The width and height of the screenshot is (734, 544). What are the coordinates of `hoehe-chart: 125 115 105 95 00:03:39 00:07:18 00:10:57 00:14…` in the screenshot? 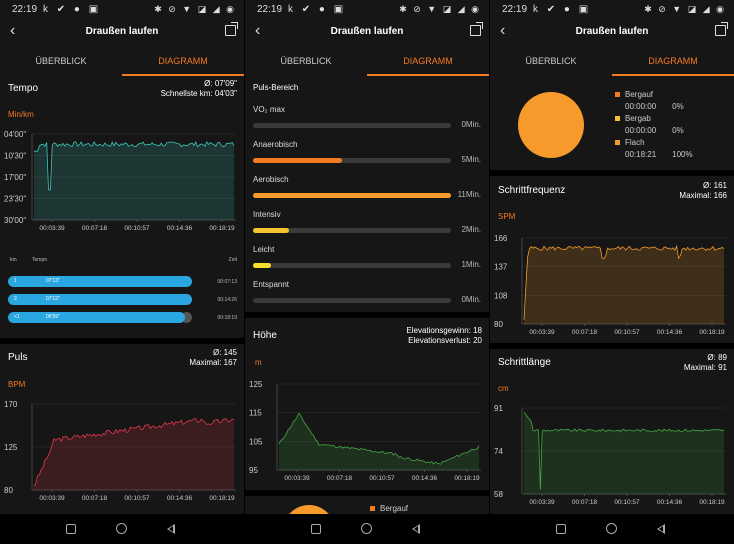 It's located at (365, 431).